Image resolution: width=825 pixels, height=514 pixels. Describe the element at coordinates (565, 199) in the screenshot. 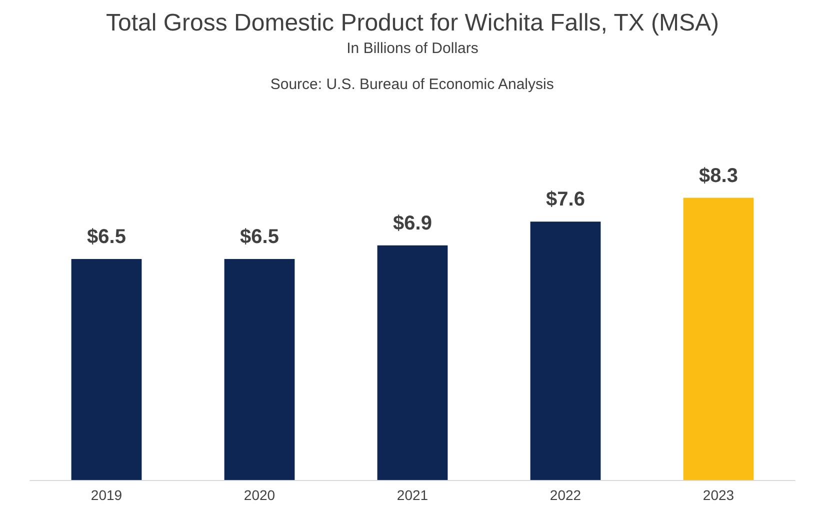

I see `data-label: $7.6` at that location.